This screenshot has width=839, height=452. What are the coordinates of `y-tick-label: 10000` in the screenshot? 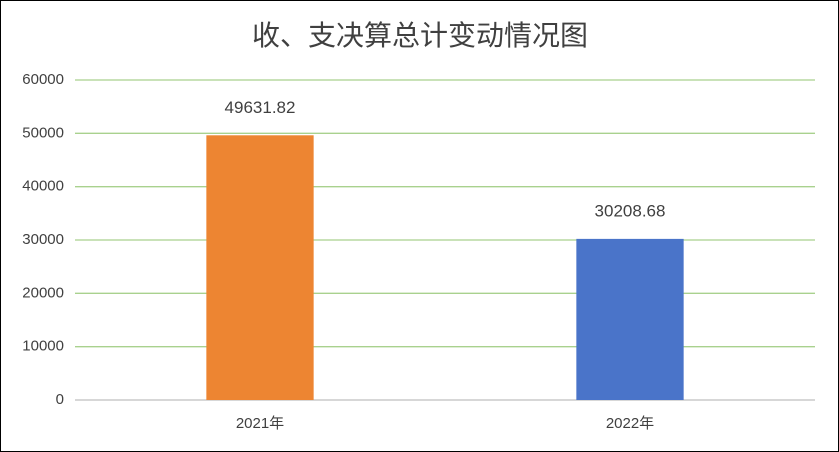 It's located at (43, 346).